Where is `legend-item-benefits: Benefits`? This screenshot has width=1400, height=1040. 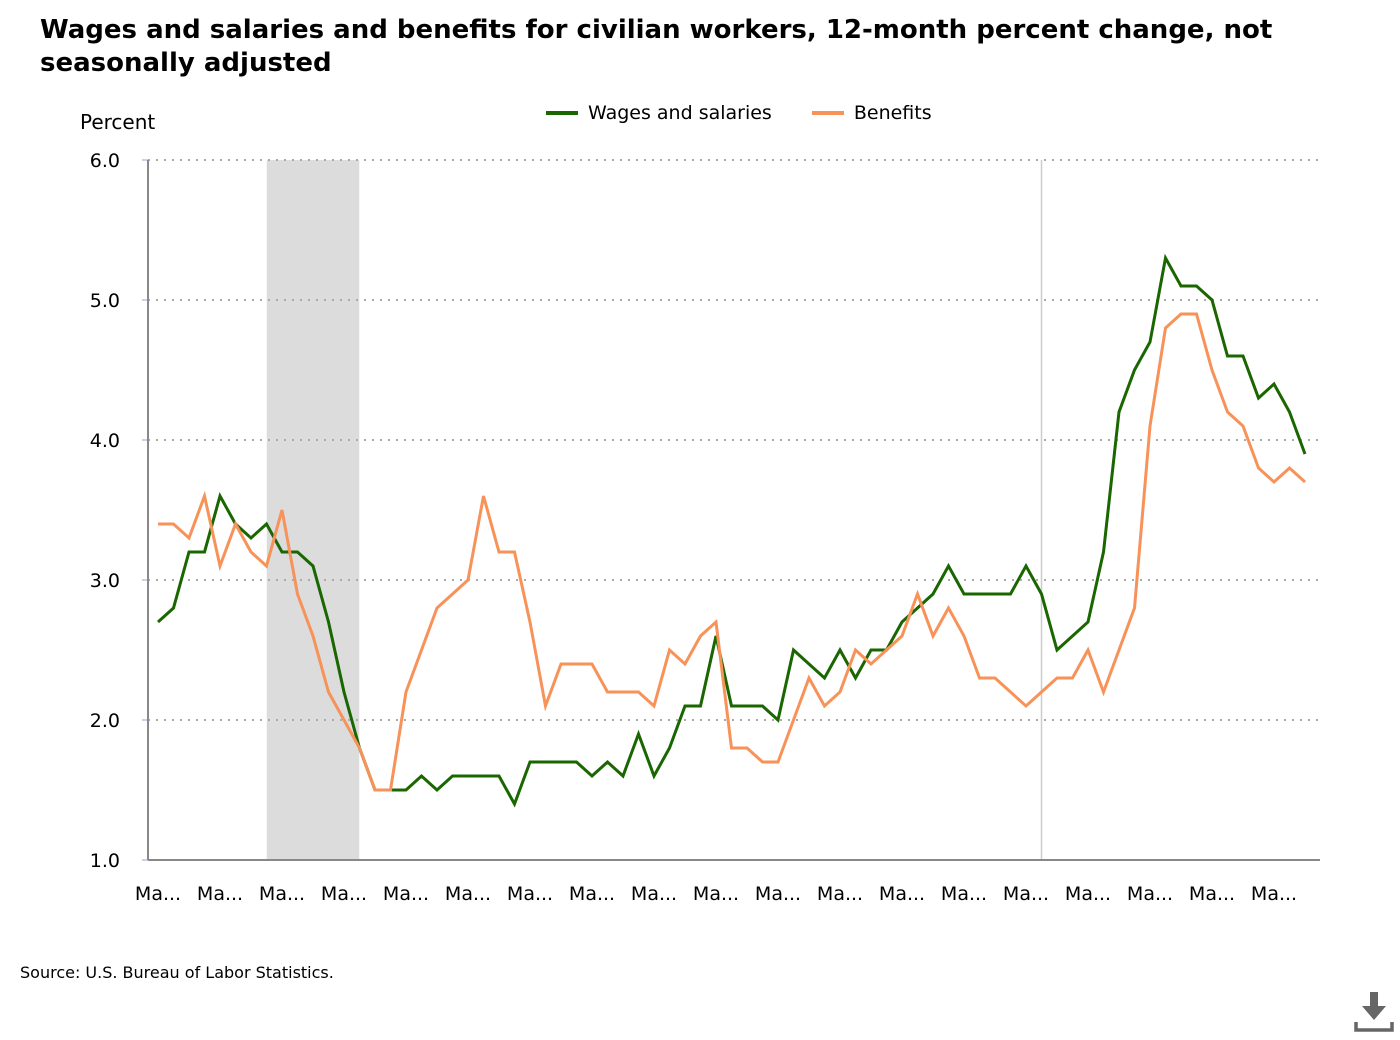 legend-item-benefits: Benefits is located at coordinates (871, 113).